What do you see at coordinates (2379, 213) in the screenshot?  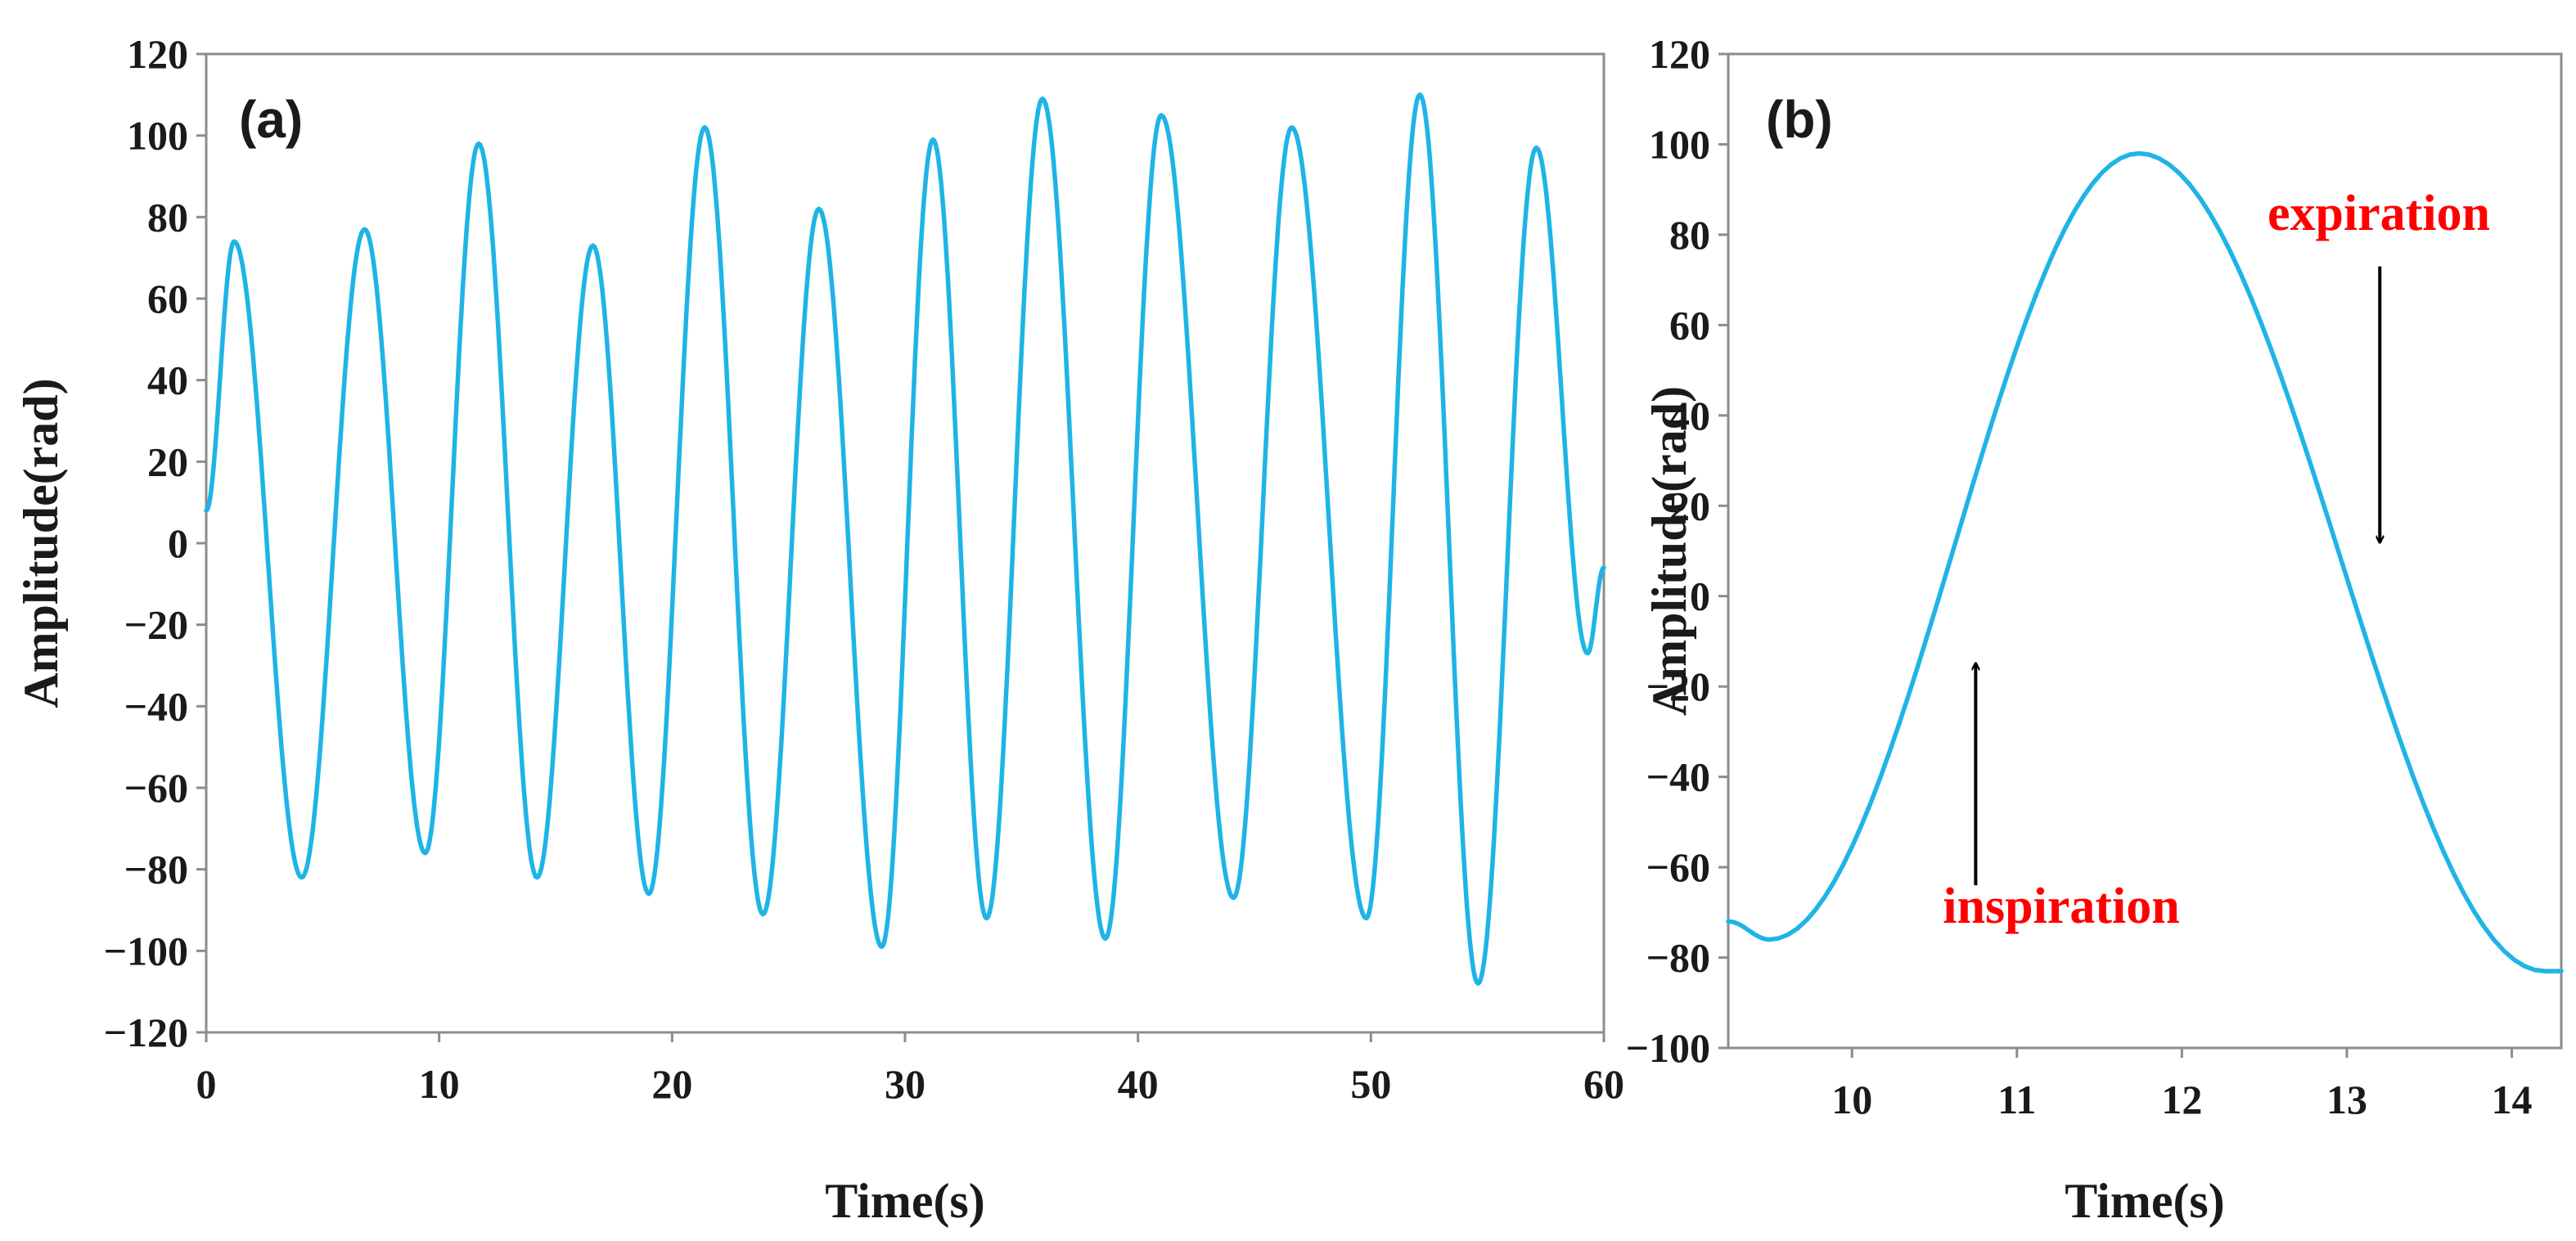 I see `annotation-label-expiration: expiration` at bounding box center [2379, 213].